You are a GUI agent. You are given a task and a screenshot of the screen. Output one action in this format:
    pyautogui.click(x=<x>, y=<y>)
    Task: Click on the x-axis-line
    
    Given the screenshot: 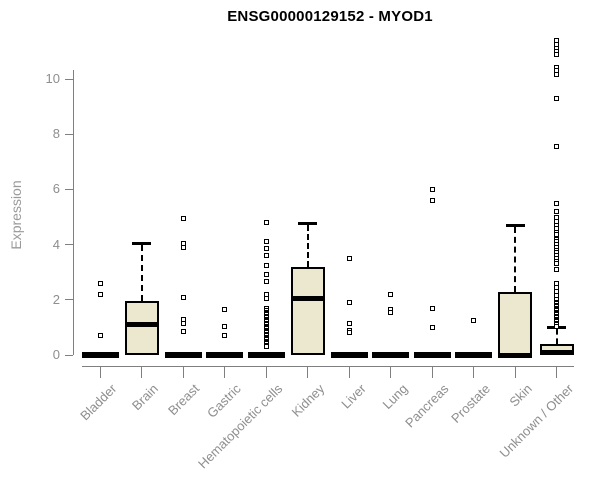 What is the action you would take?
    pyautogui.click(x=328, y=366)
    